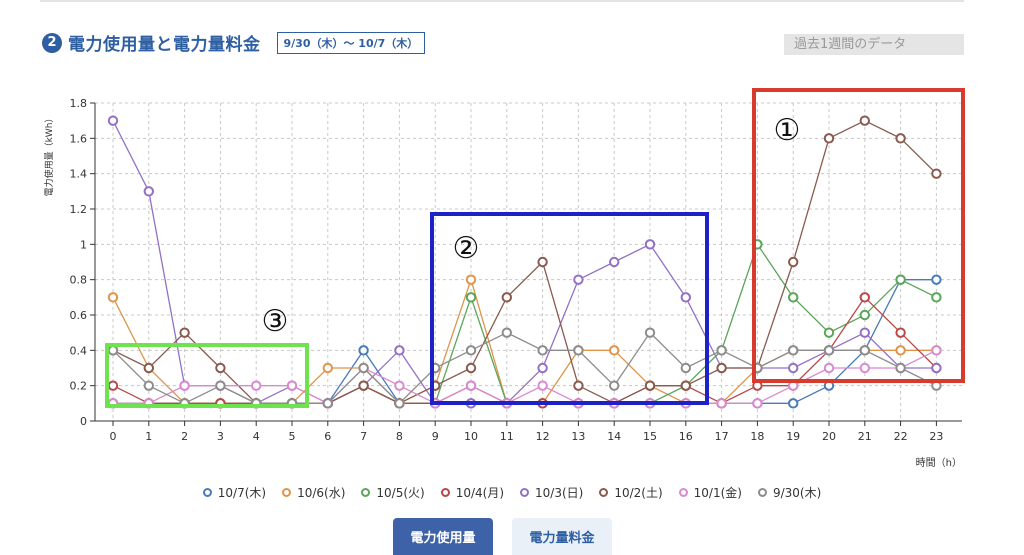 The image size is (1024, 555). Describe the element at coordinates (797, 493) in the screenshot. I see `legend-label: 9/30(木)` at that location.